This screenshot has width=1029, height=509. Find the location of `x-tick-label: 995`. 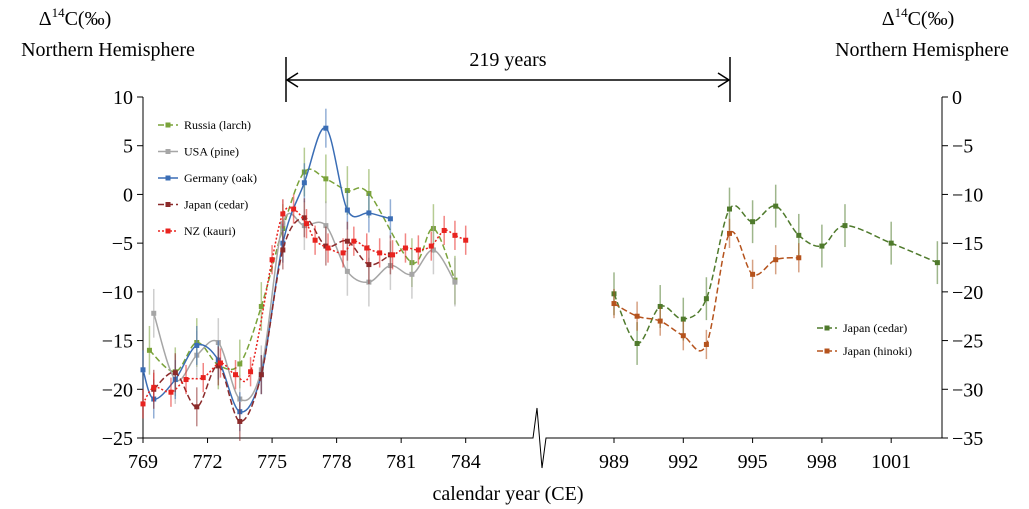

x-tick-label: 995 is located at coordinates (753, 462).